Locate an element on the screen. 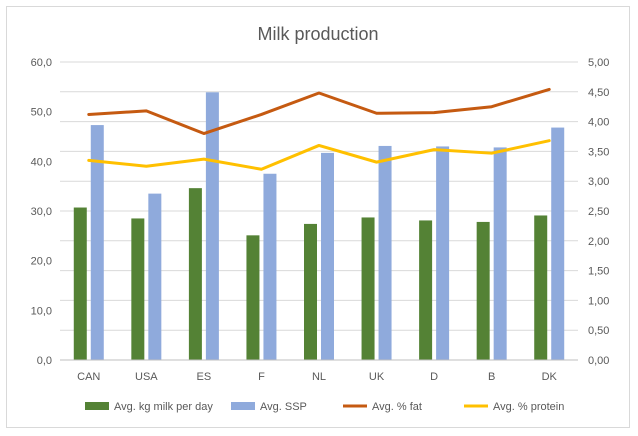 Image resolution: width=638 pixels, height=436 pixels. lines is located at coordinates (319, 129).